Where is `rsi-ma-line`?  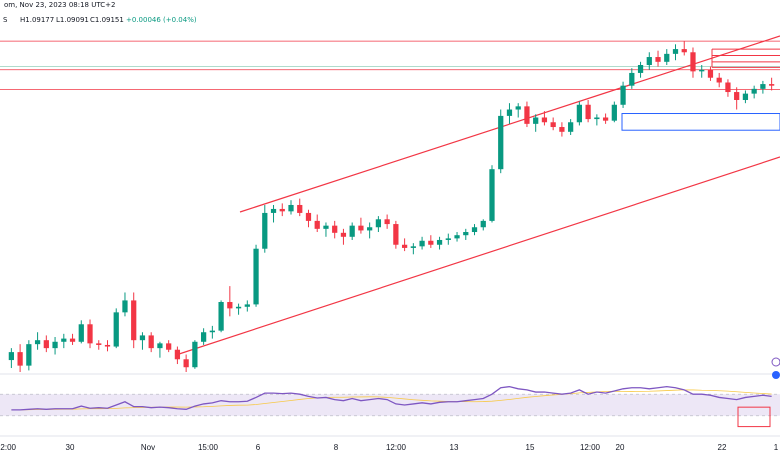 rsi-ma-line is located at coordinates (391, 400).